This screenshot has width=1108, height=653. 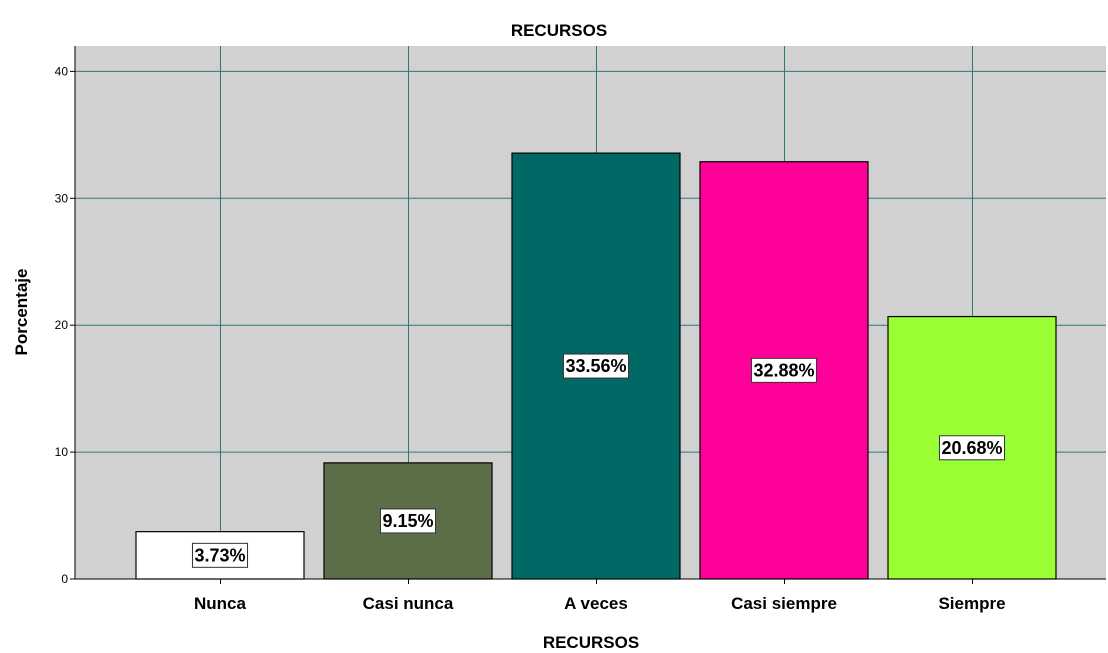 What do you see at coordinates (62, 198) in the screenshot?
I see `y-tick-label: 30` at bounding box center [62, 198].